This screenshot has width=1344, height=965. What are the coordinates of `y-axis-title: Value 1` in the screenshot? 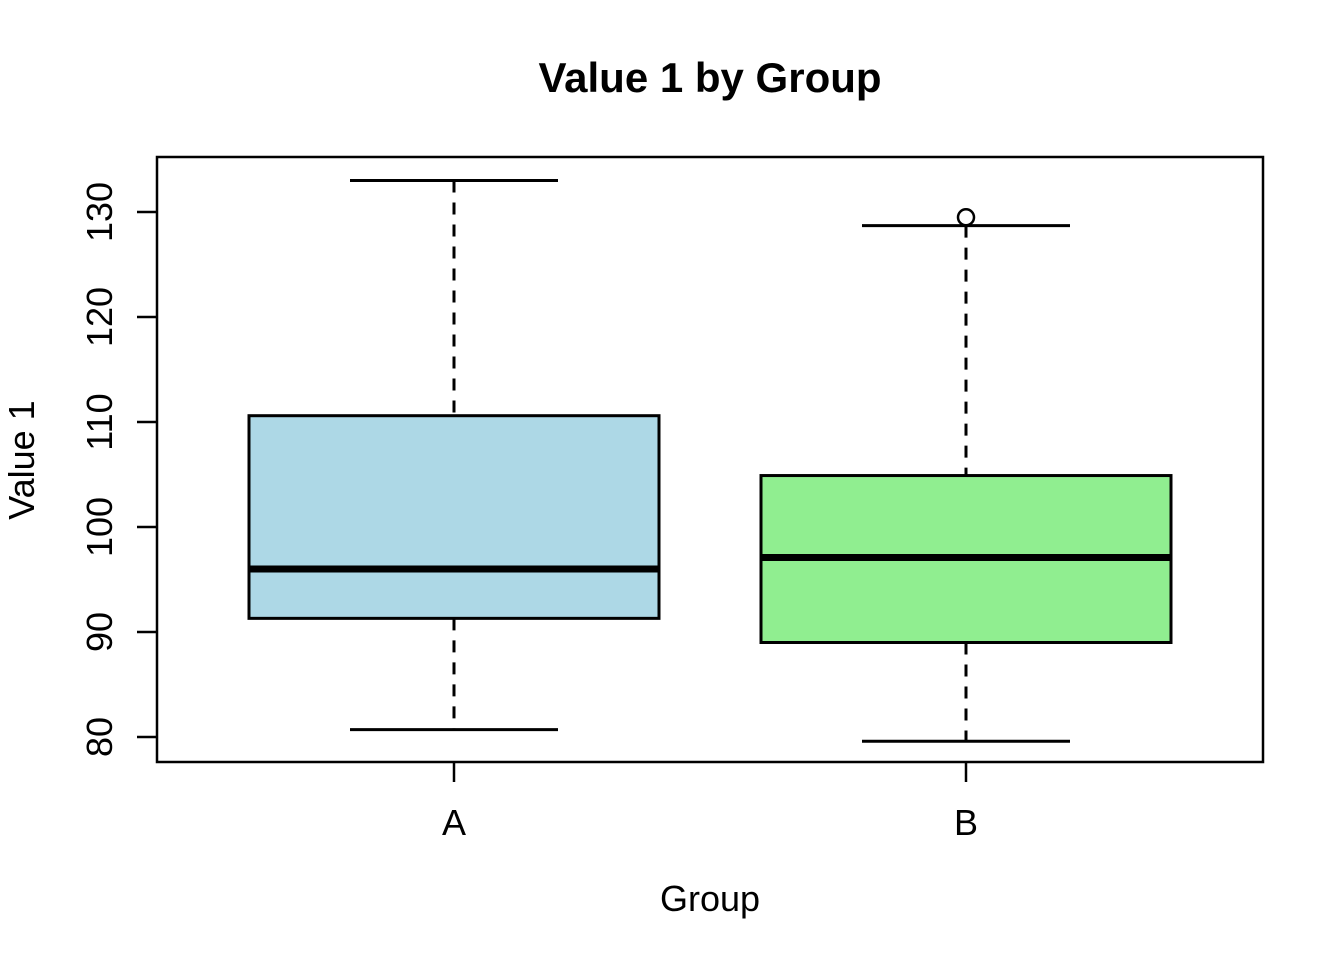 It's located at (21, 459).